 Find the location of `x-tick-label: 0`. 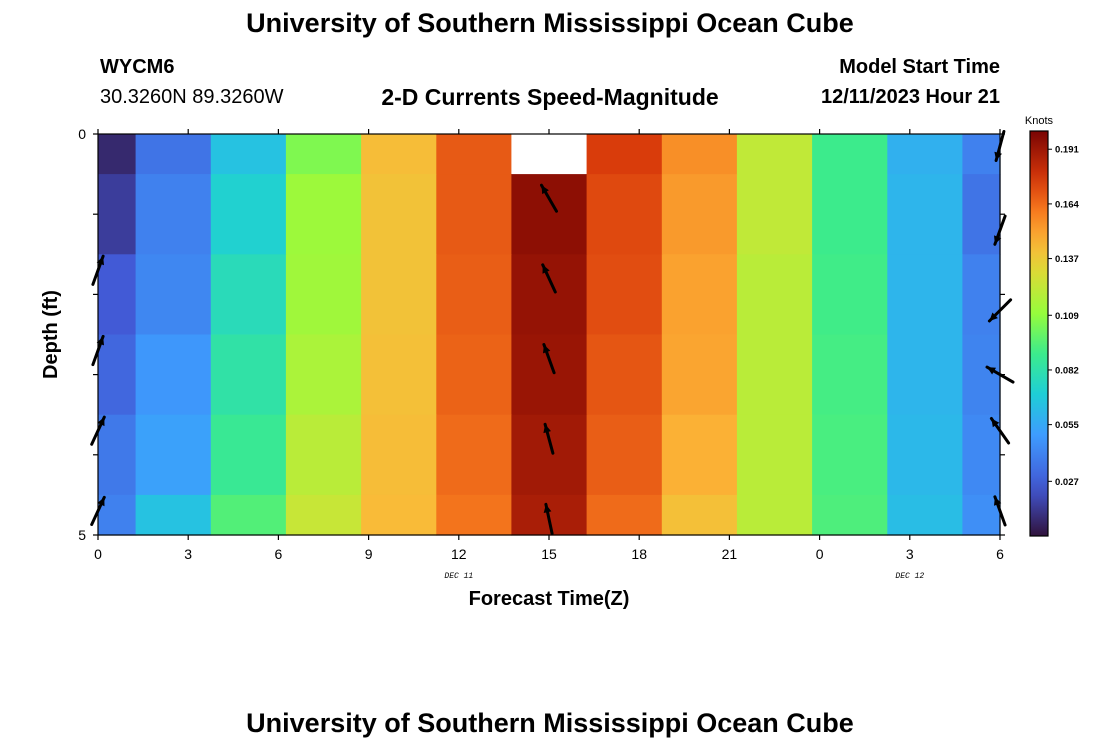

x-tick-label: 0 is located at coordinates (820, 554).